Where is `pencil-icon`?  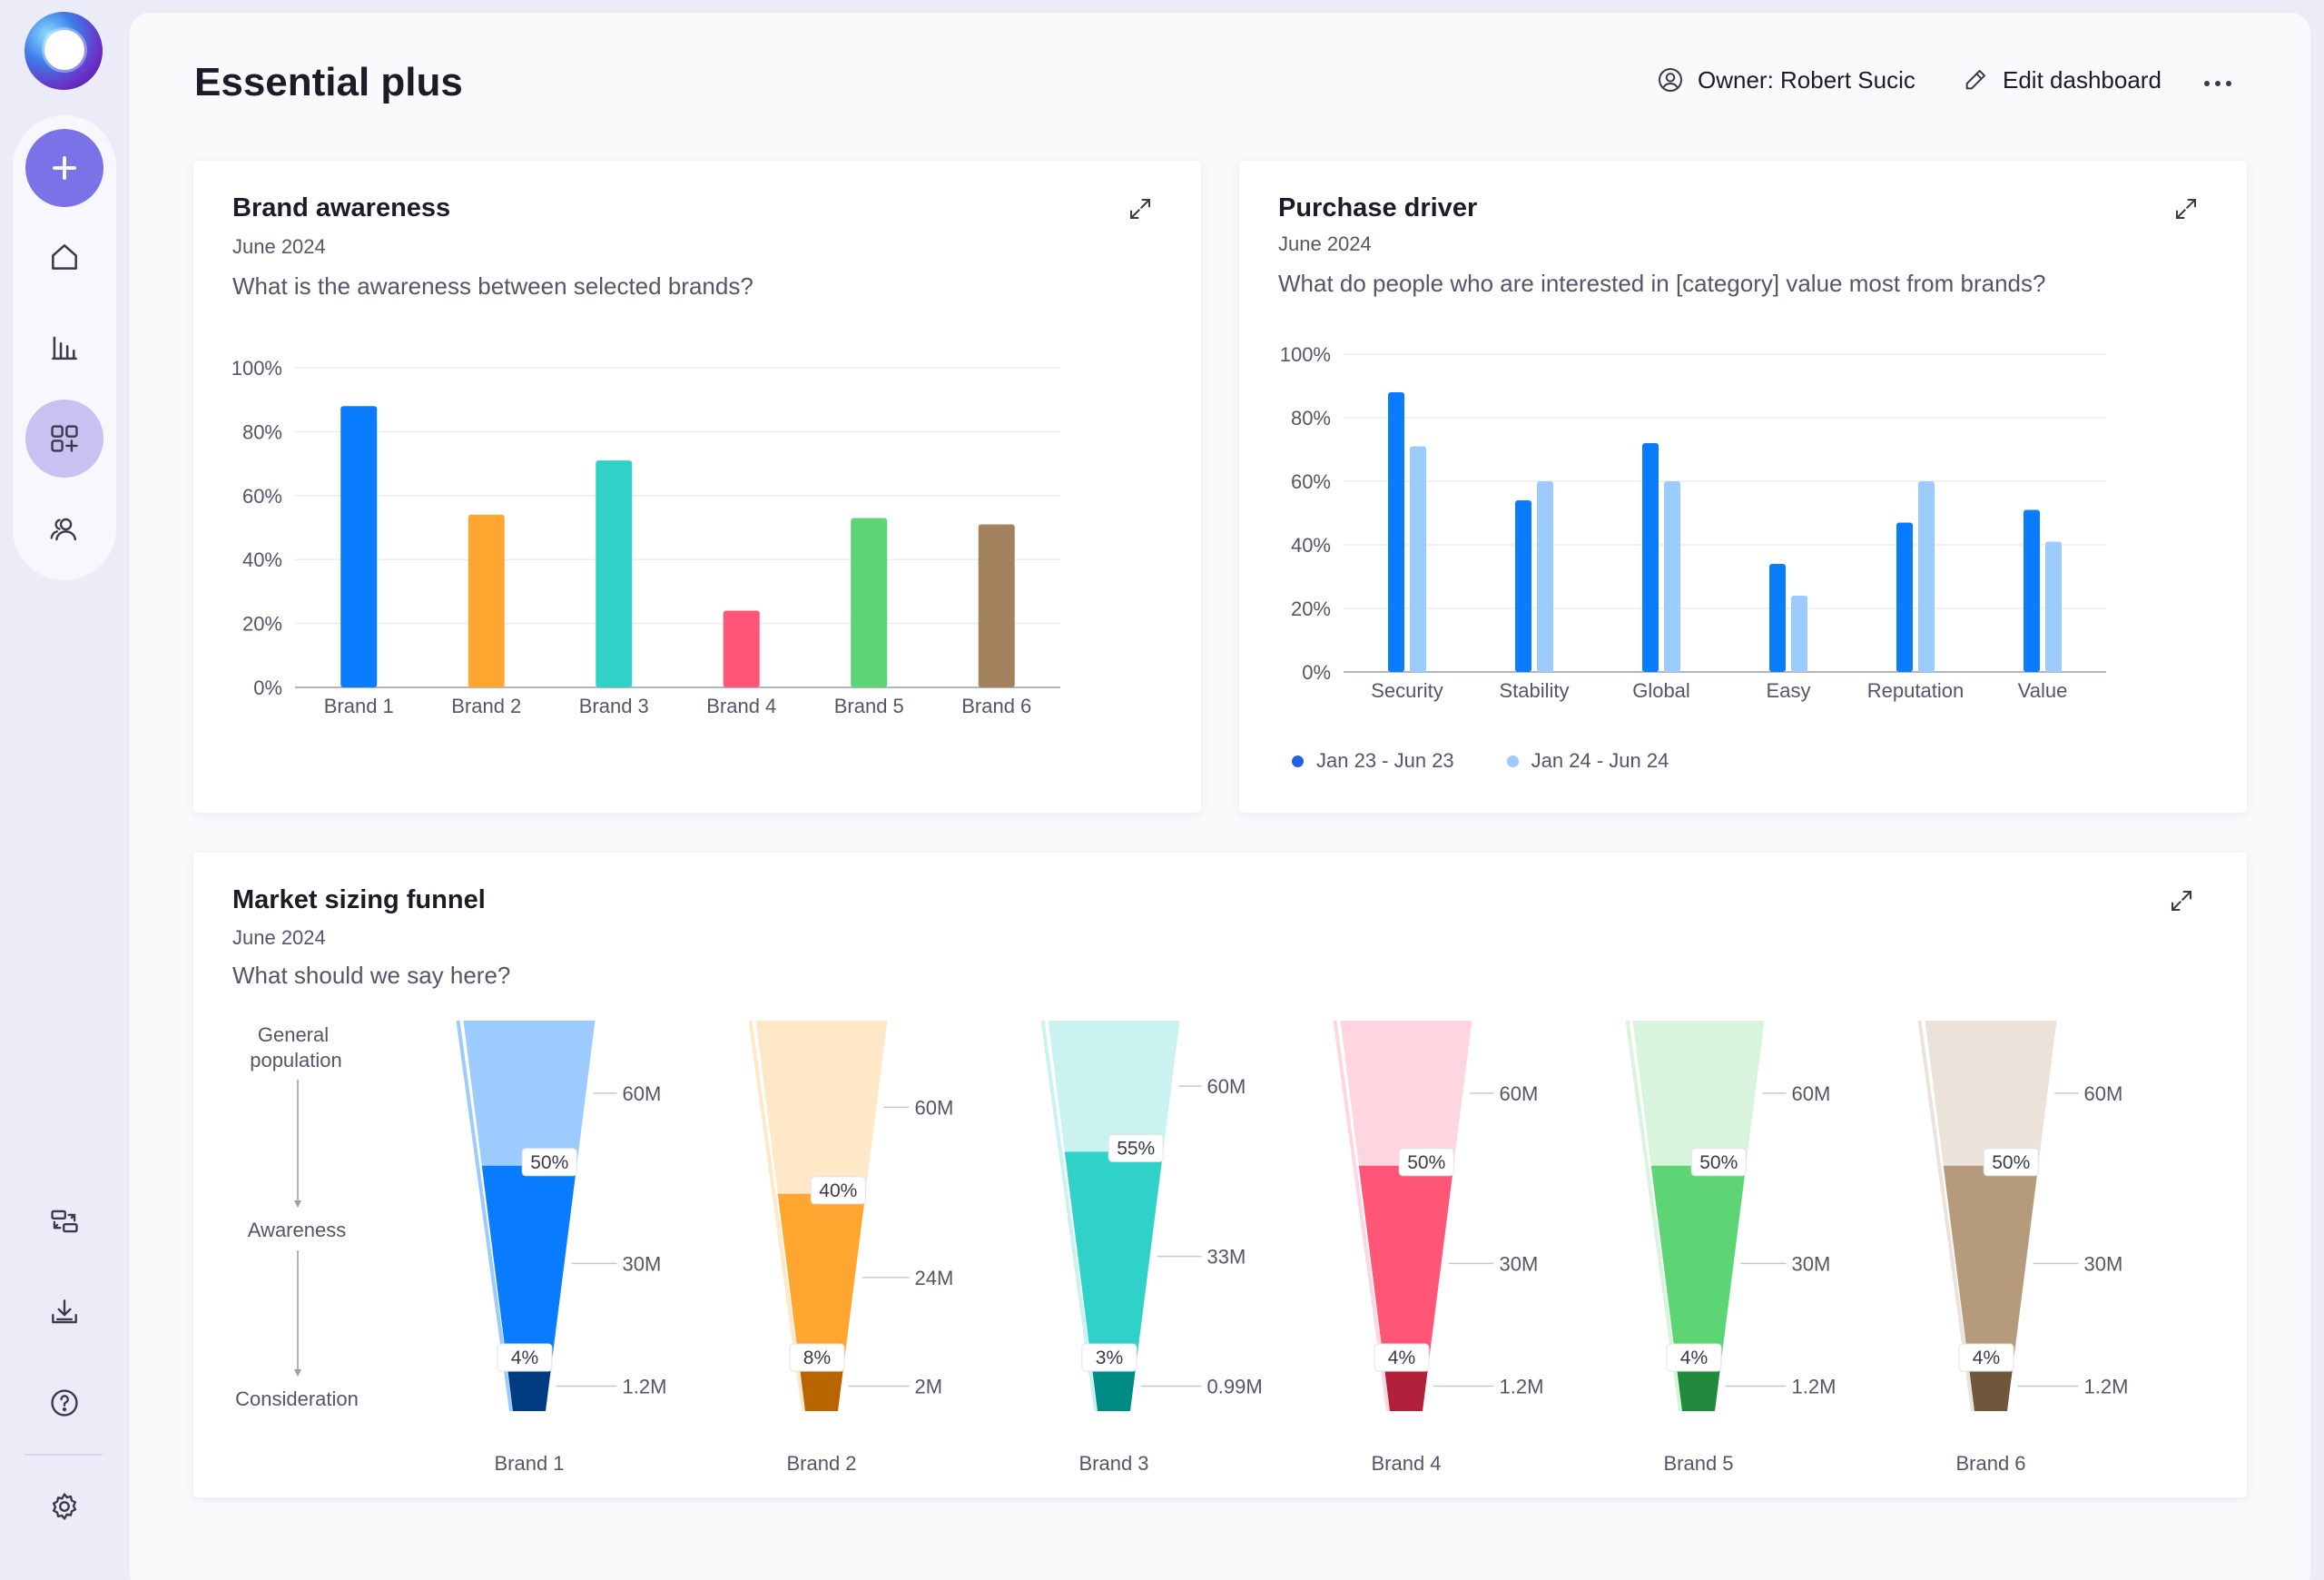 pencil-icon is located at coordinates (1975, 80).